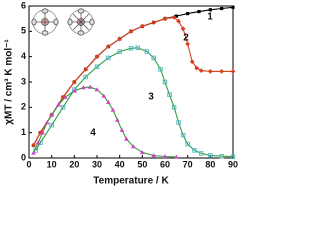  Describe the element at coordinates (52, 164) in the screenshot. I see `x-tick-label: 10` at that location.